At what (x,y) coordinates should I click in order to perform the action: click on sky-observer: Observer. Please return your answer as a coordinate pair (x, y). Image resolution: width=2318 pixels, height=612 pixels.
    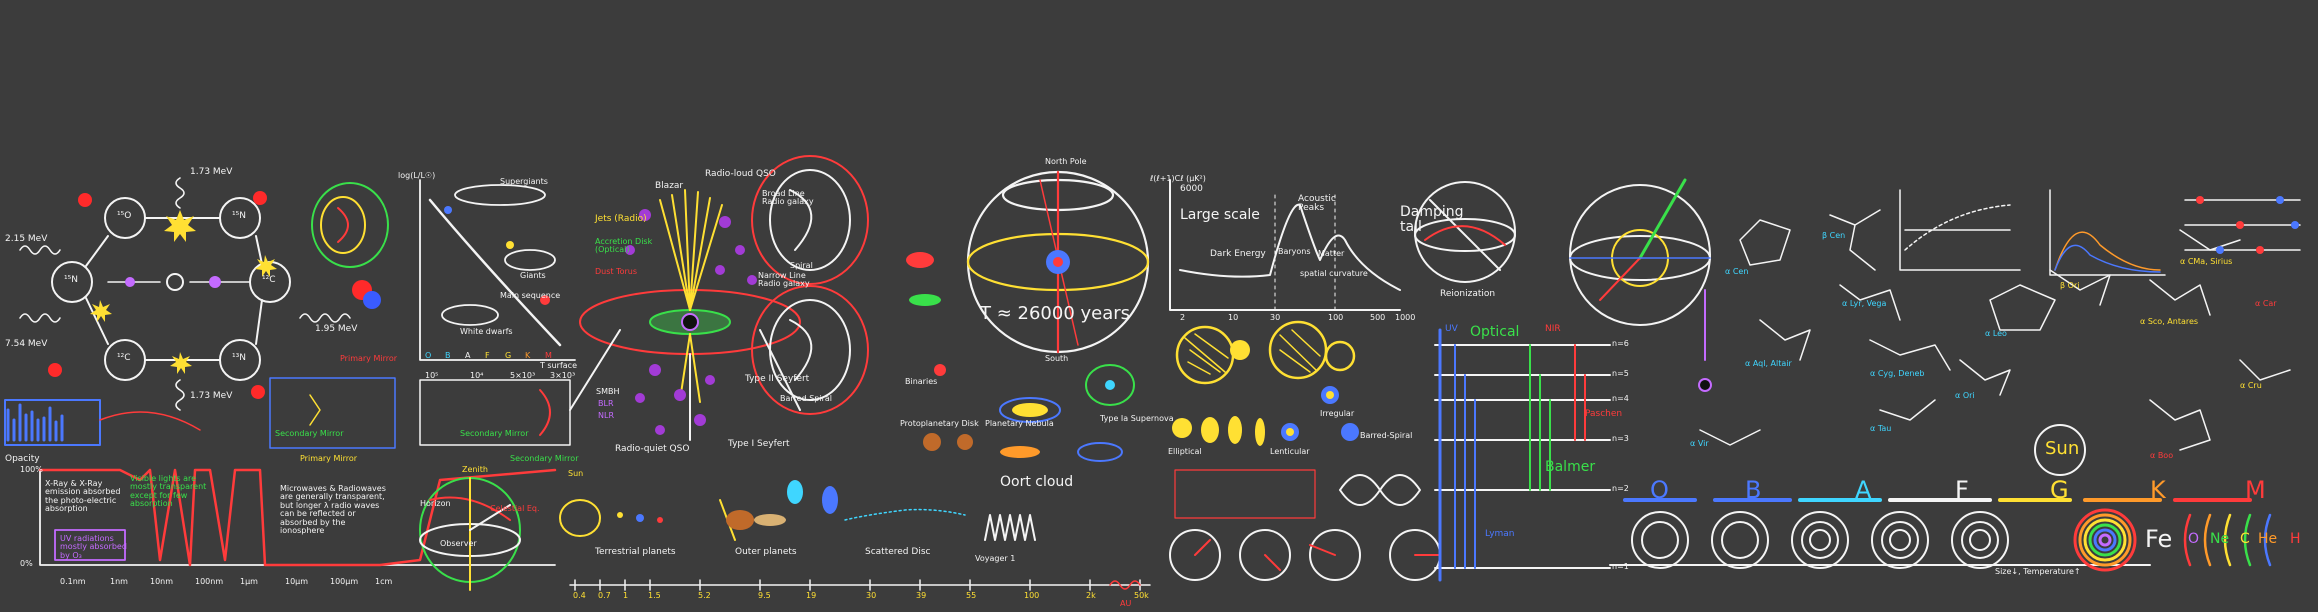
    Looking at the image, I should click on (458, 543).